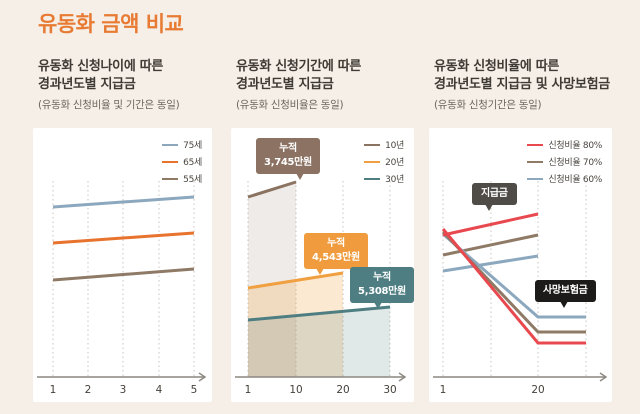 The height and width of the screenshot is (414, 640). Describe the element at coordinates (394, 146) in the screenshot. I see `legend-label: 10년` at that location.